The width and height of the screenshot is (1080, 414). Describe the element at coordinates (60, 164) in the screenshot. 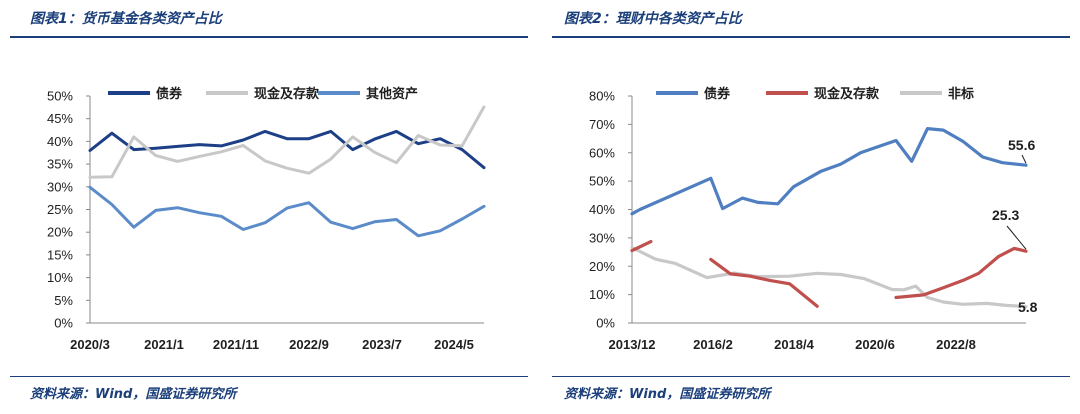

I see `chart1-y-tick-label: 35%` at that location.